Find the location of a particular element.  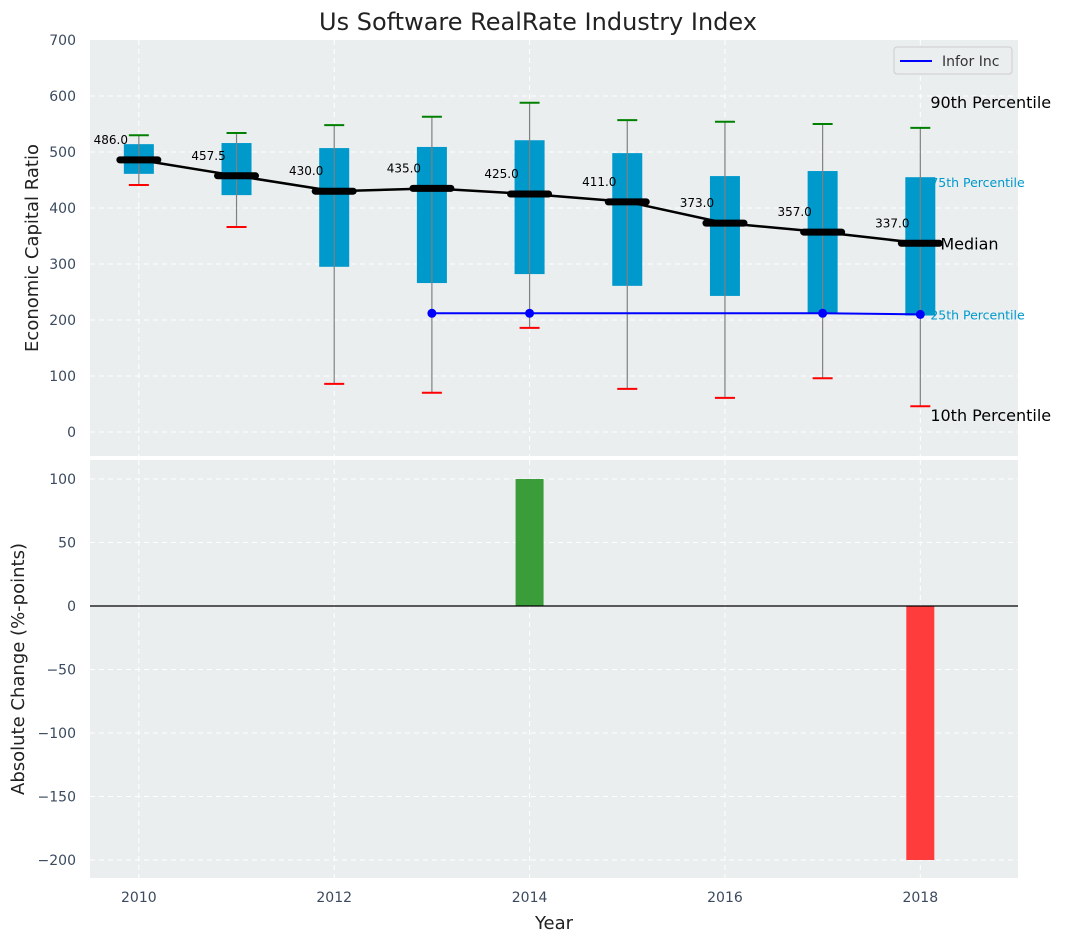

top-y-tick-label: 300 is located at coordinates (62, 265).